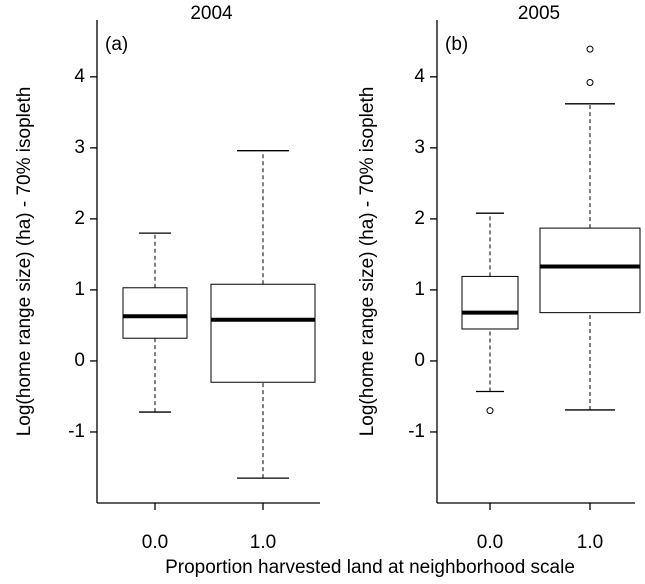 Image resolution: width=645 pixels, height=584 pixels. I want to click on panel-label: (b), so click(456, 44).